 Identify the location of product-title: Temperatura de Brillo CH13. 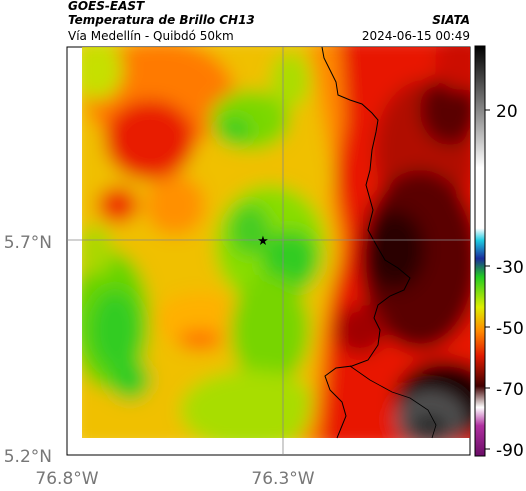
(161, 20).